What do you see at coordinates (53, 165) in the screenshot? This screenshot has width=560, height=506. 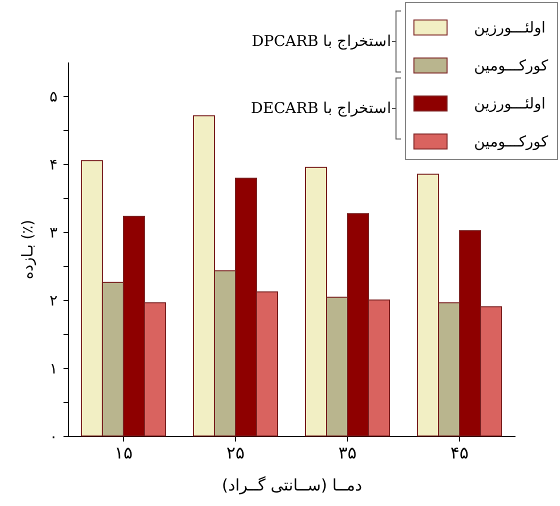 I see `y-tick-label: ۴` at bounding box center [53, 165].